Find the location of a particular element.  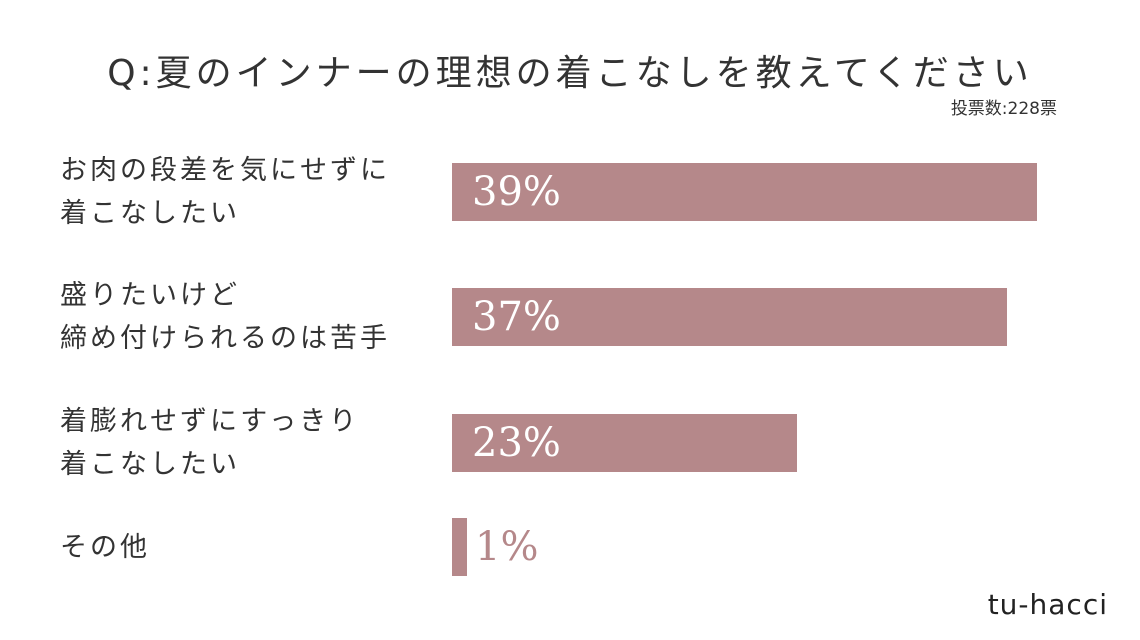

value-label: 23% is located at coordinates (516, 443).